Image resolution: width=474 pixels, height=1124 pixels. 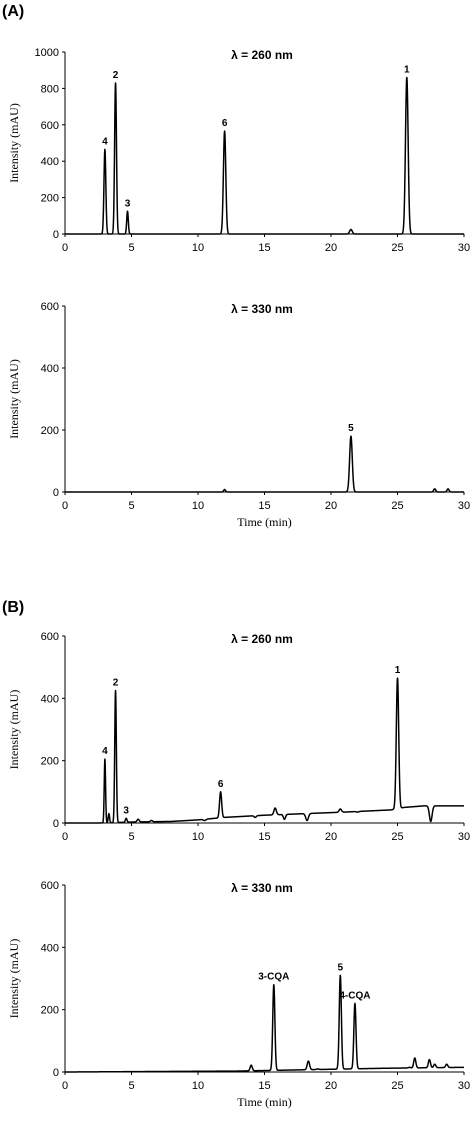 I want to click on panel-label-b: (B), so click(x=13, y=607).